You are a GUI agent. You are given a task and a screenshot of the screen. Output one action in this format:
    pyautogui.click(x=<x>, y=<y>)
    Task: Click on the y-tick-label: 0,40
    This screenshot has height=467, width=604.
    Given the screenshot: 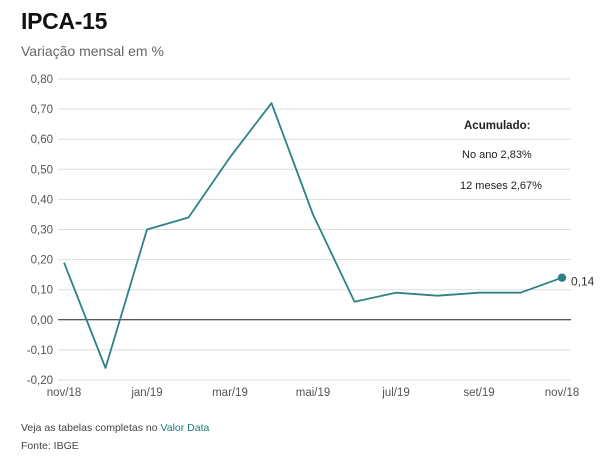 What is the action you would take?
    pyautogui.click(x=42, y=200)
    